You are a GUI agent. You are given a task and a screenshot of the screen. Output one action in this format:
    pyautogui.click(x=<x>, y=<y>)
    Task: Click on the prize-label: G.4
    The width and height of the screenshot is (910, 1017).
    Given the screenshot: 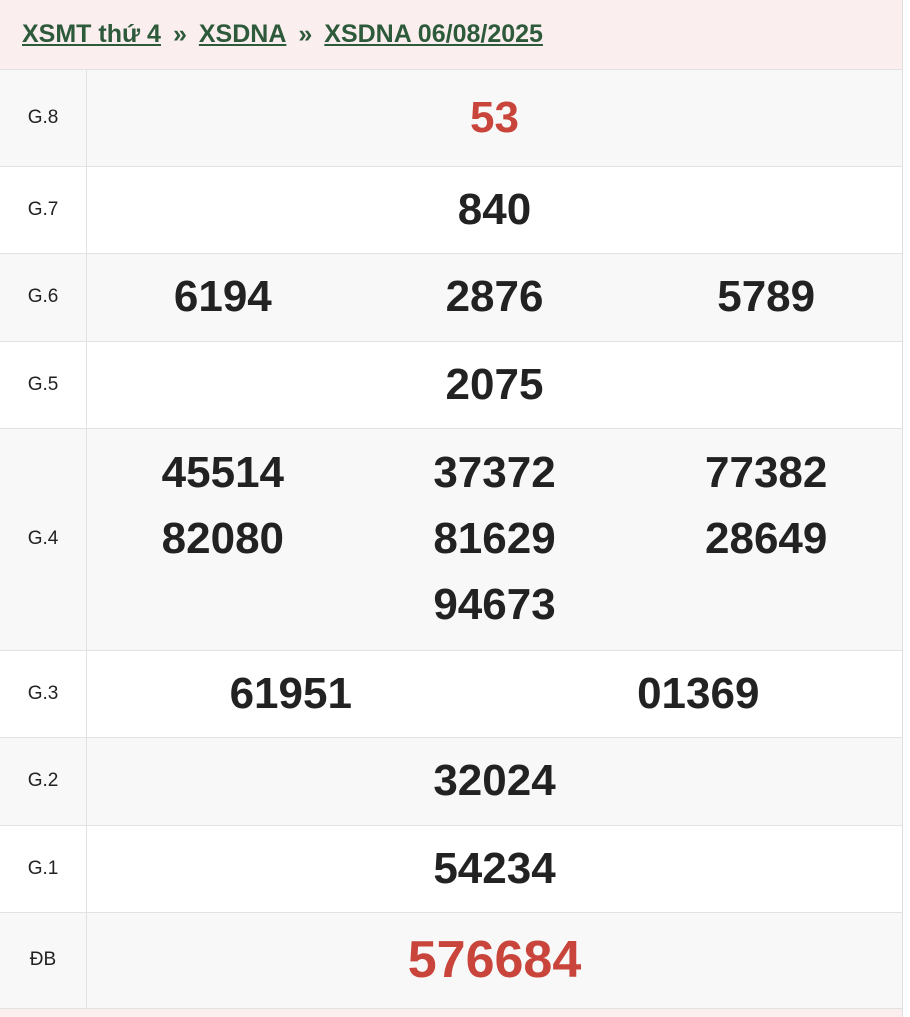 What is the action you would take?
    pyautogui.click(x=43, y=539)
    